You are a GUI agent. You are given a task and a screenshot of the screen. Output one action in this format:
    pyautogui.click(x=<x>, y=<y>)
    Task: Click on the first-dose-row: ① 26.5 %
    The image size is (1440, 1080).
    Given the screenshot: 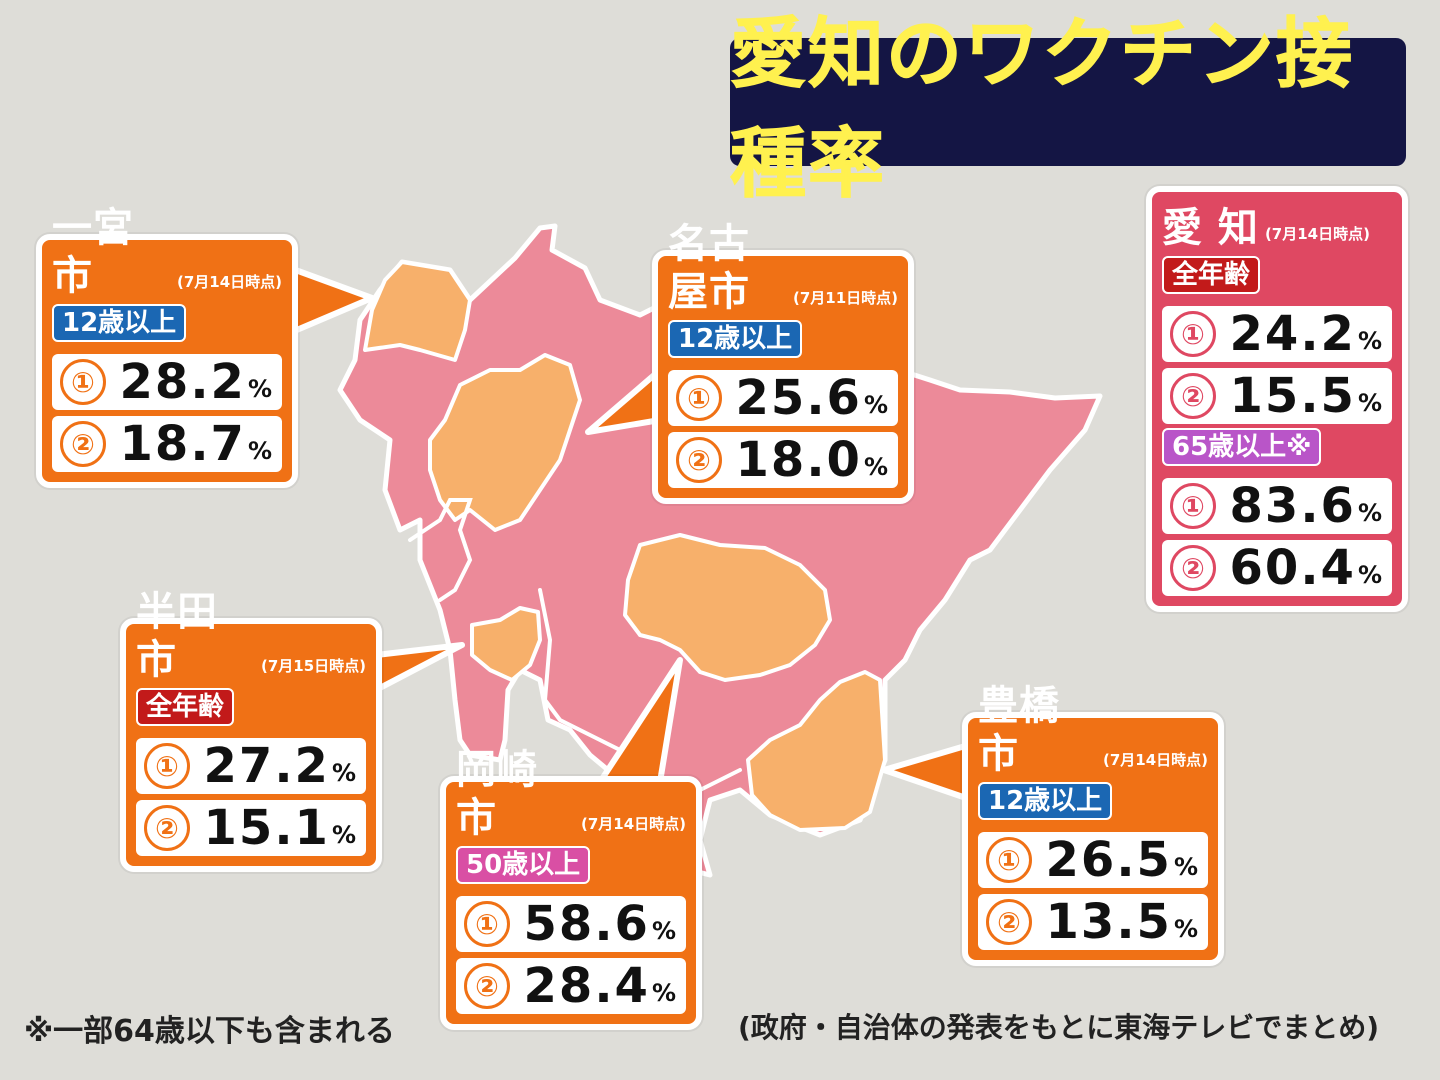 What is the action you would take?
    pyautogui.click(x=1093, y=860)
    